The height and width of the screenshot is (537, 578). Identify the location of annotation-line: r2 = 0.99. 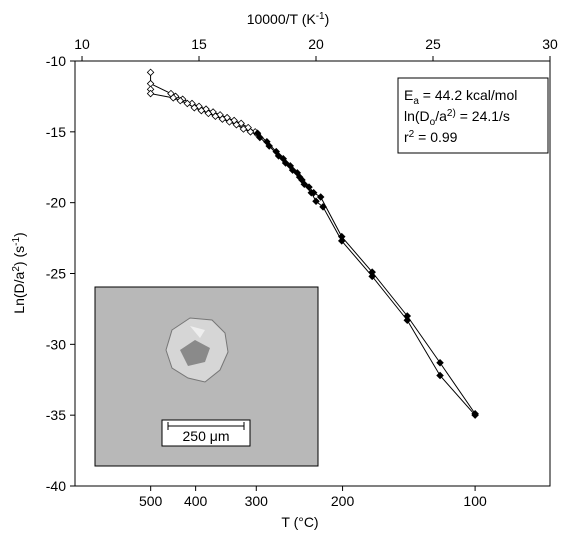
(431, 137).